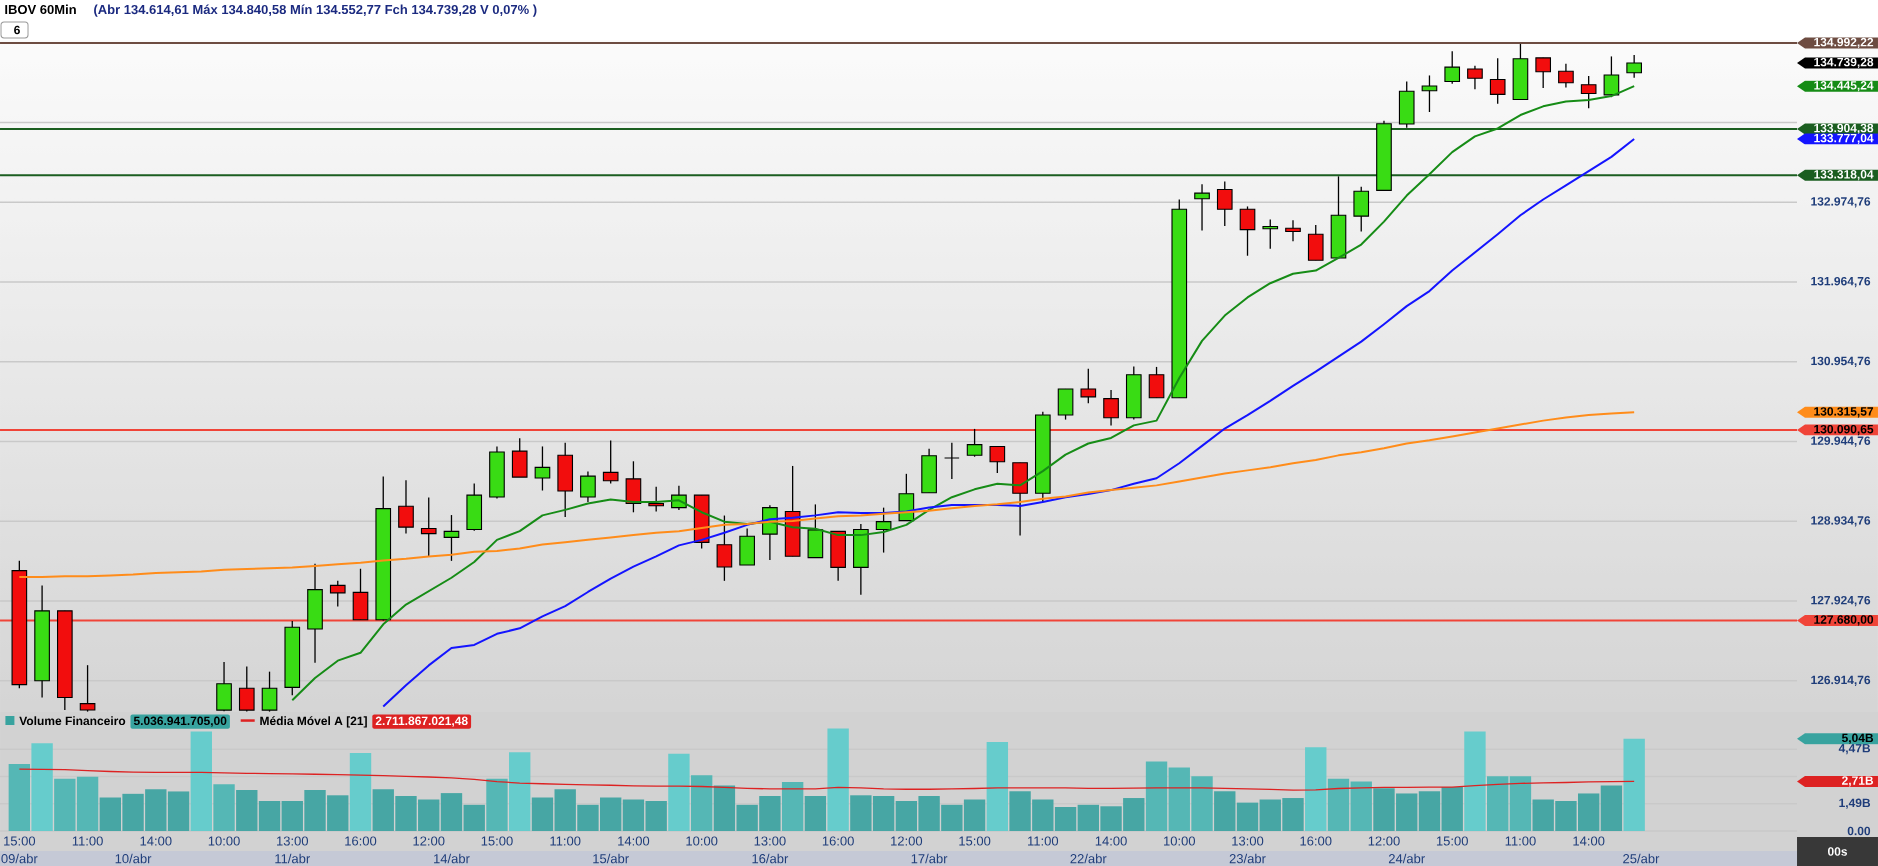 The height and width of the screenshot is (866, 1878). Describe the element at coordinates (1855, 803) in the screenshot. I see `y-tick-label: 1,49B` at that location.